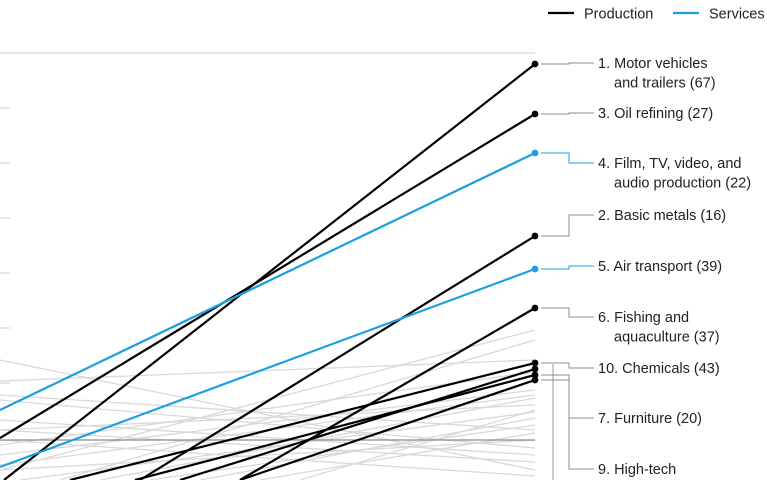 This screenshot has width=767, height=480. Describe the element at coordinates (637, 470) in the screenshot. I see `series-label-rank-9: 9. High-tech` at that location.